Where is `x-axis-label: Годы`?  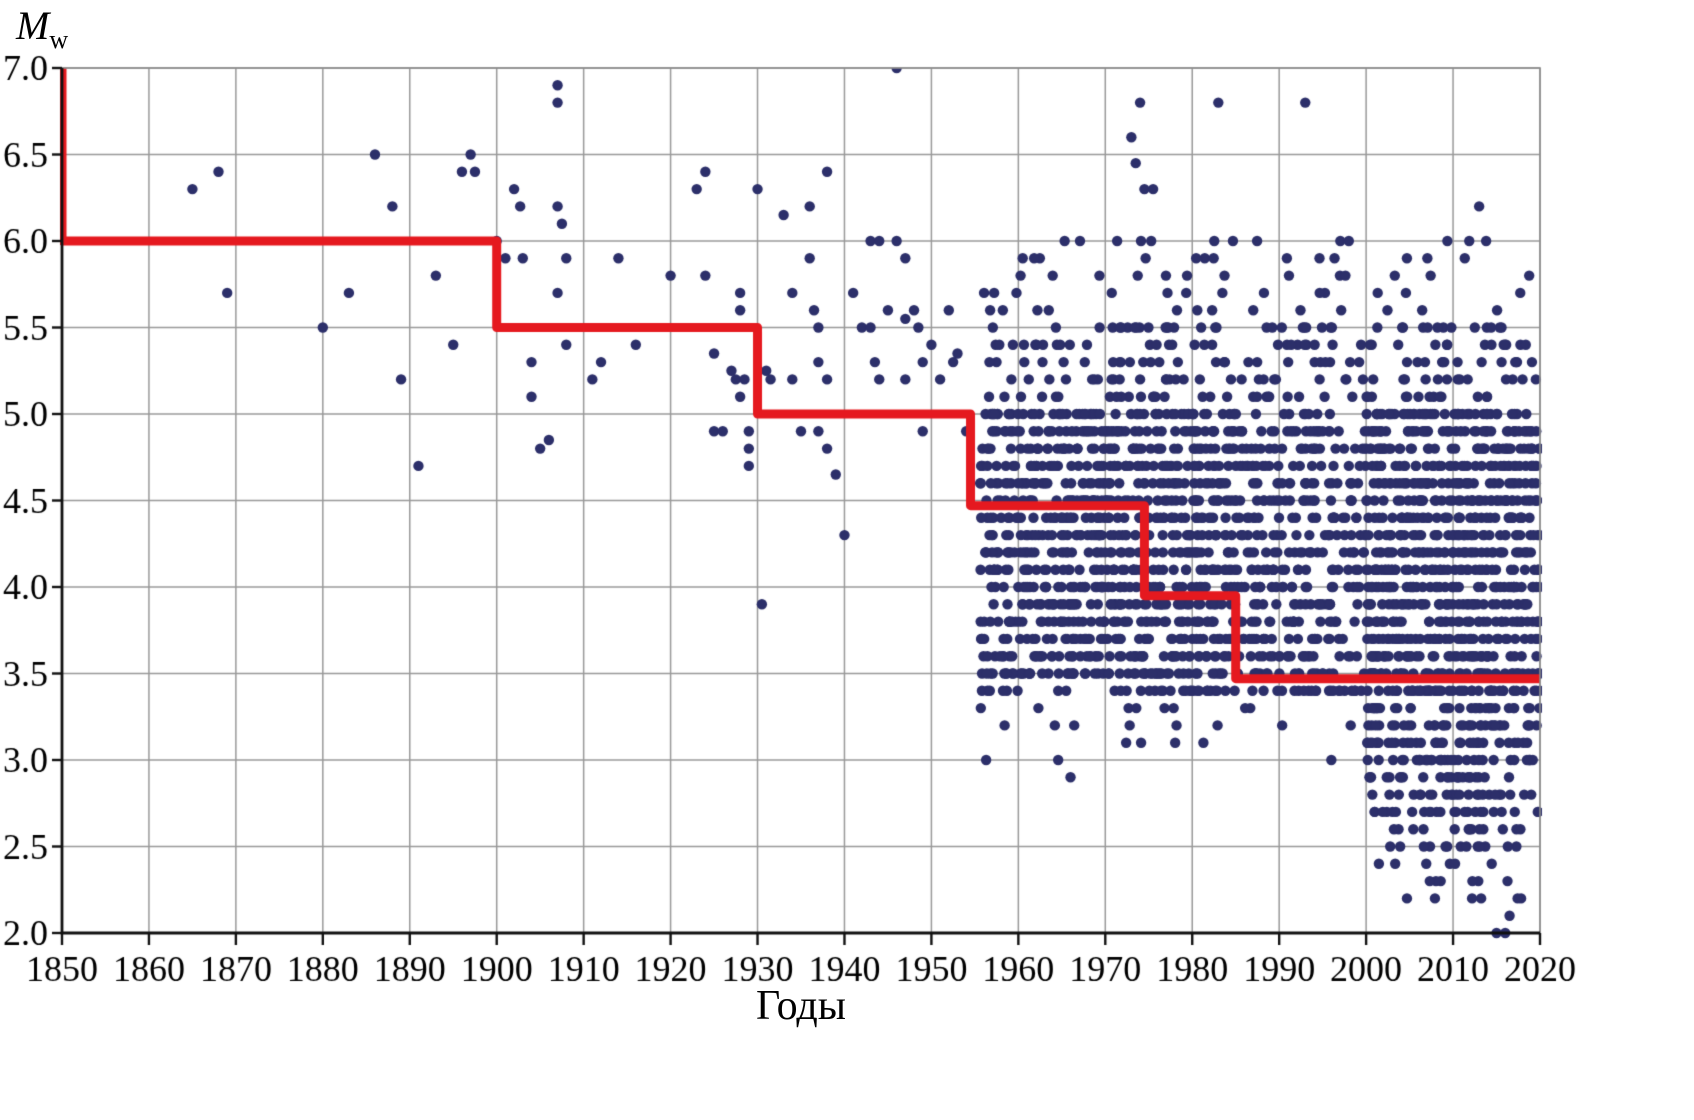 x-axis-label: Годы is located at coordinates (801, 1006).